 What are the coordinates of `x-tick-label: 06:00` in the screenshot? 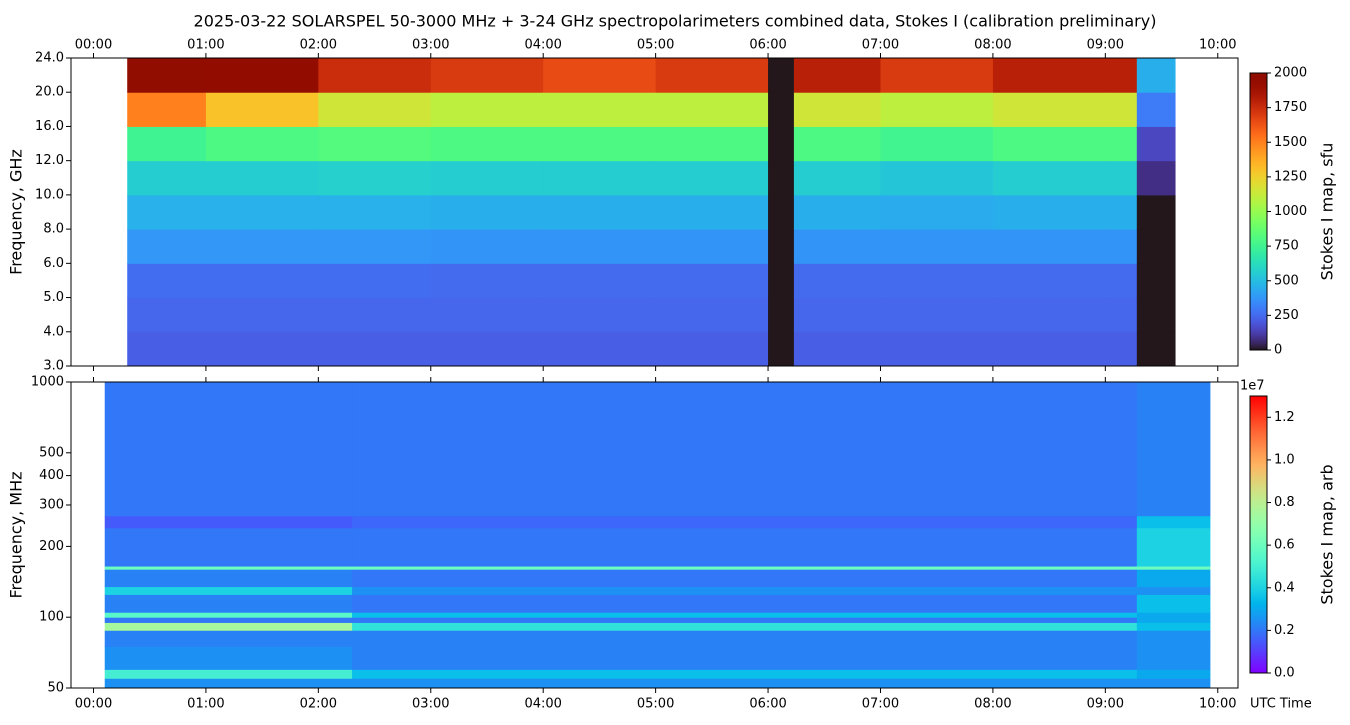 It's located at (767, 704).